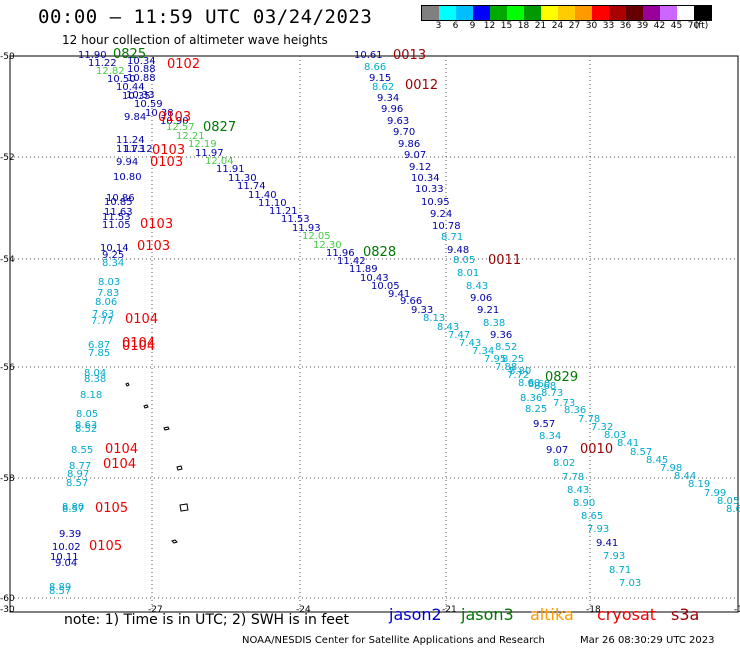 The height and width of the screenshot is (650, 740). What do you see at coordinates (91, 395) in the screenshot?
I see `wave-height-value: 8.18` at bounding box center [91, 395].